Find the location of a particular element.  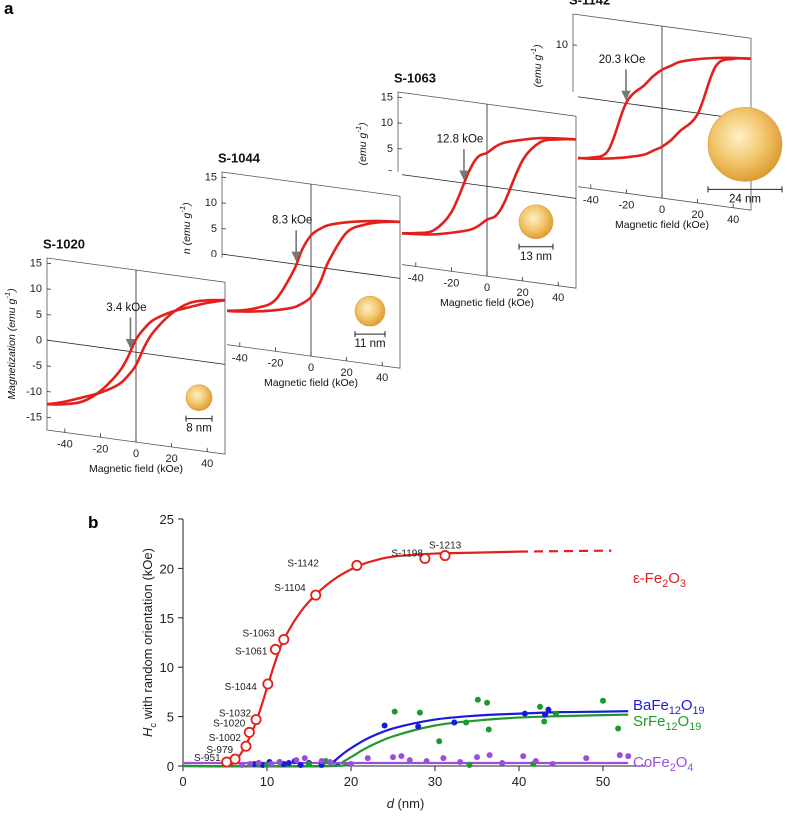

point-label: S-1063 is located at coordinates (259, 634).